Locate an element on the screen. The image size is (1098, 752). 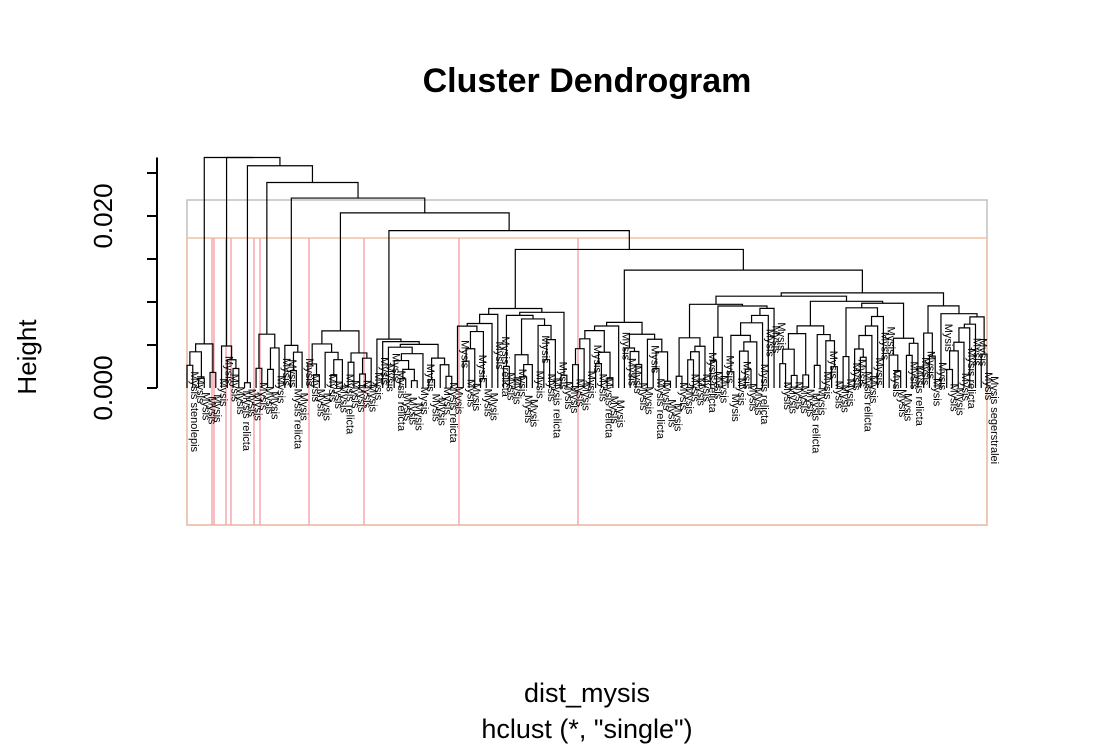
hclust-method-label: hclust (*, "single") is located at coordinates (586, 729).